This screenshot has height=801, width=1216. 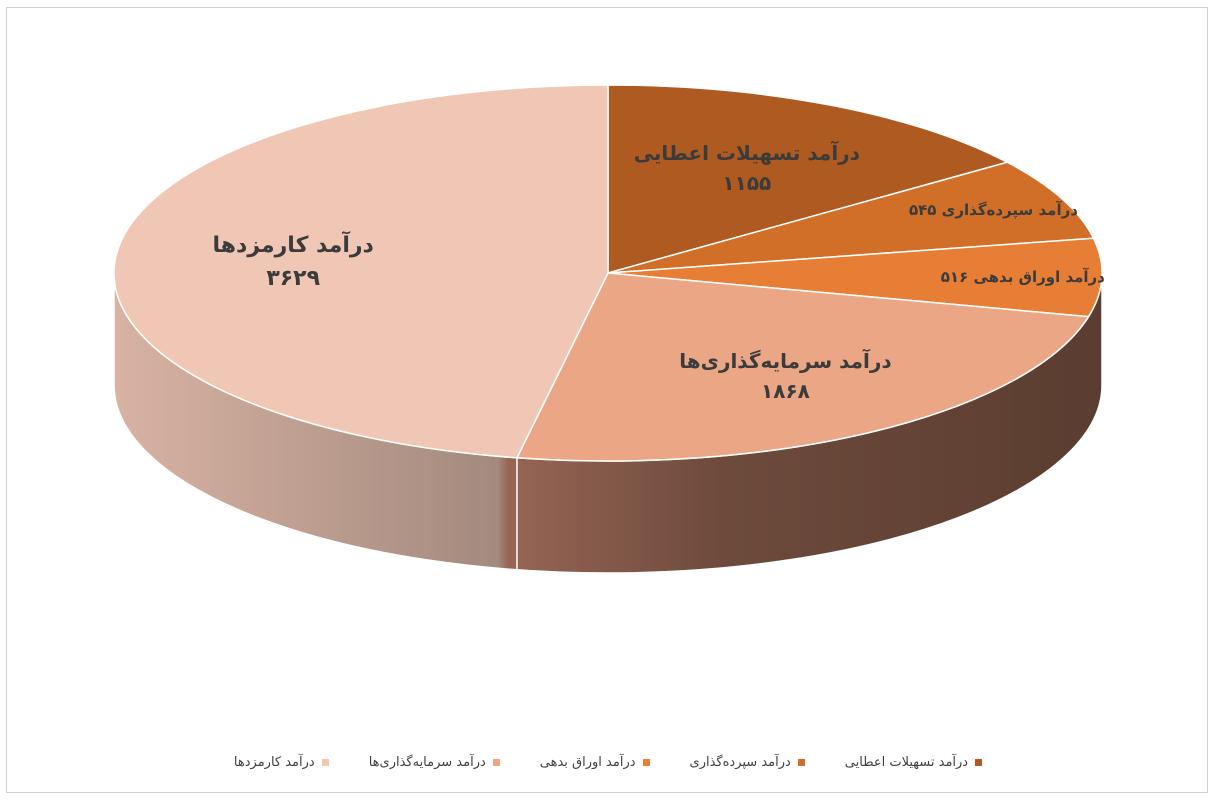 What do you see at coordinates (855, 277) in the screenshot?
I see `slice-bond-income` at bounding box center [855, 277].